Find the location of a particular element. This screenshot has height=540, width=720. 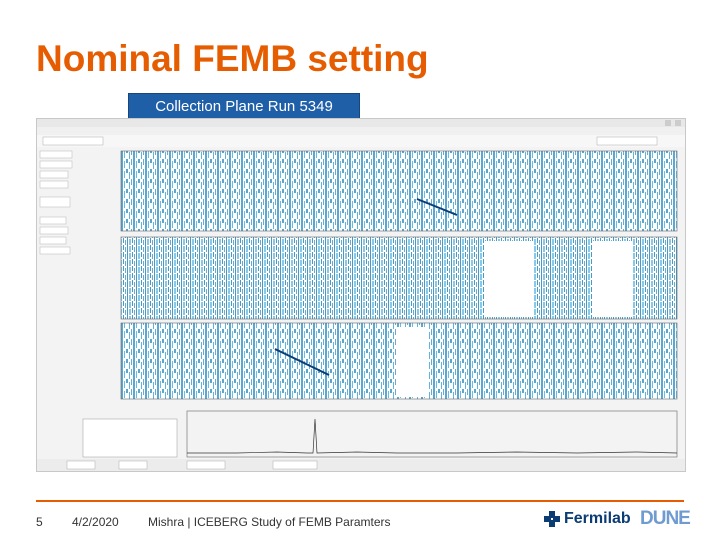

control-panel is located at coordinates (72, 302).